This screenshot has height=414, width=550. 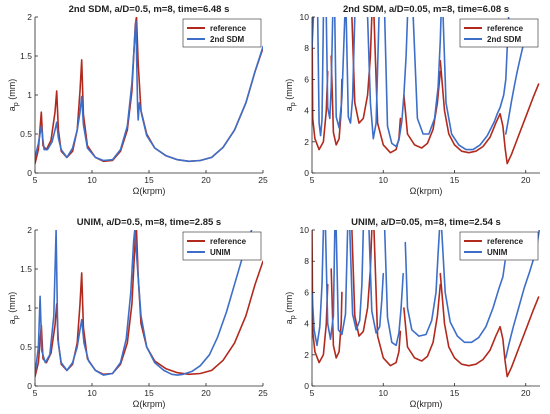 I want to click on chart-title: 2nd SDM, a/D=0.05, m=8, time=6.08 s, so click(x=426, y=9).